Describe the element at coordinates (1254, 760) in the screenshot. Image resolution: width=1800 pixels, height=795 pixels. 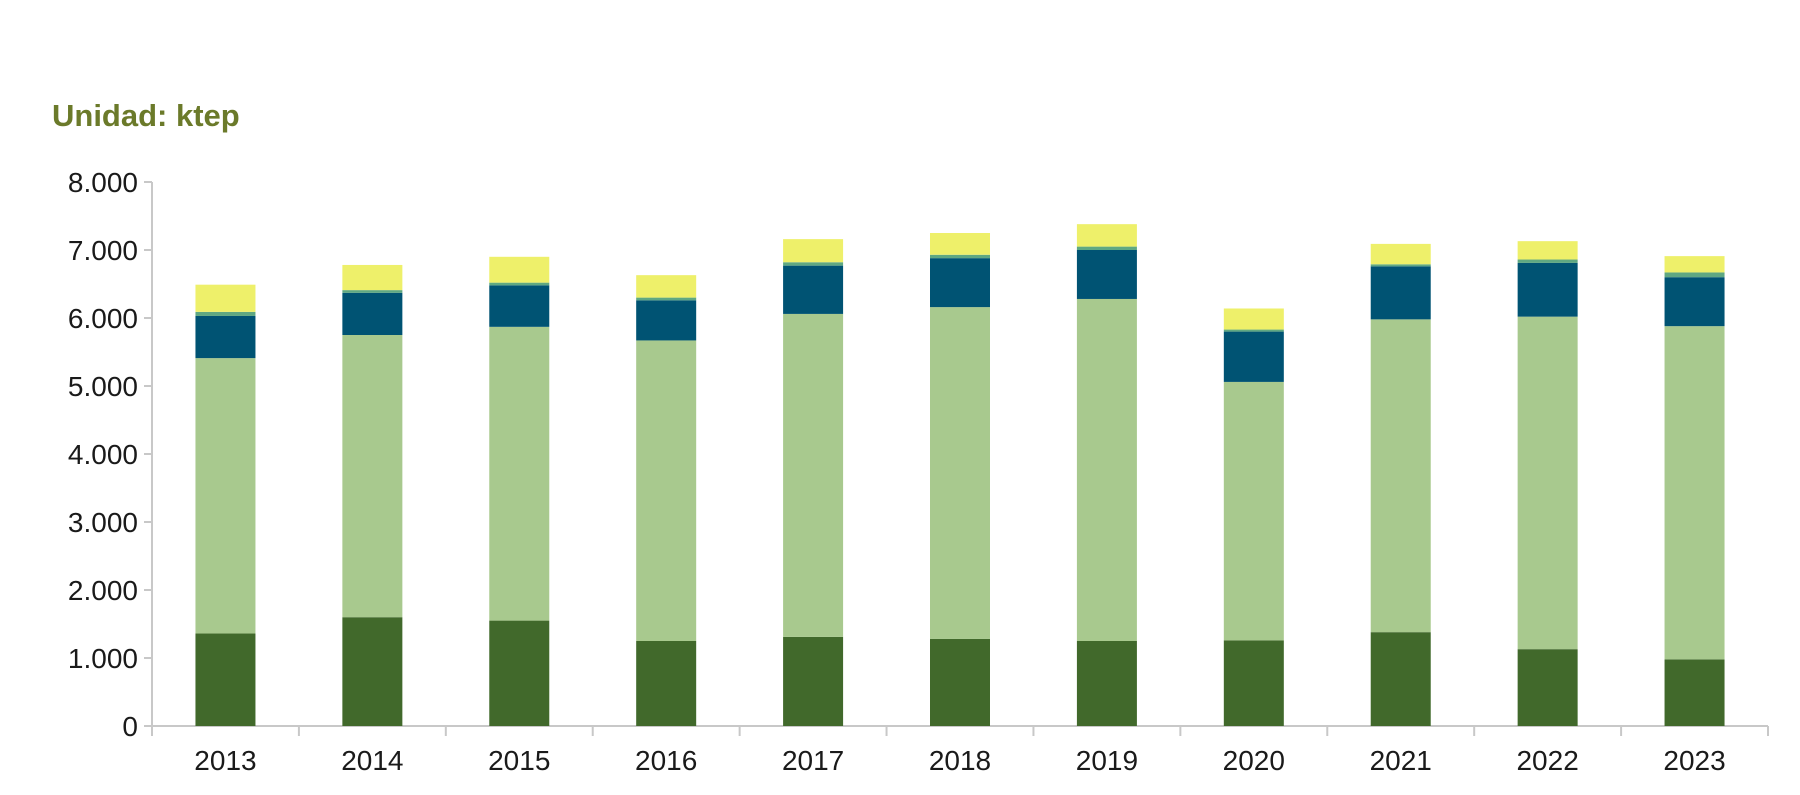
I see `x-tick-label-2020: 2020` at that location.